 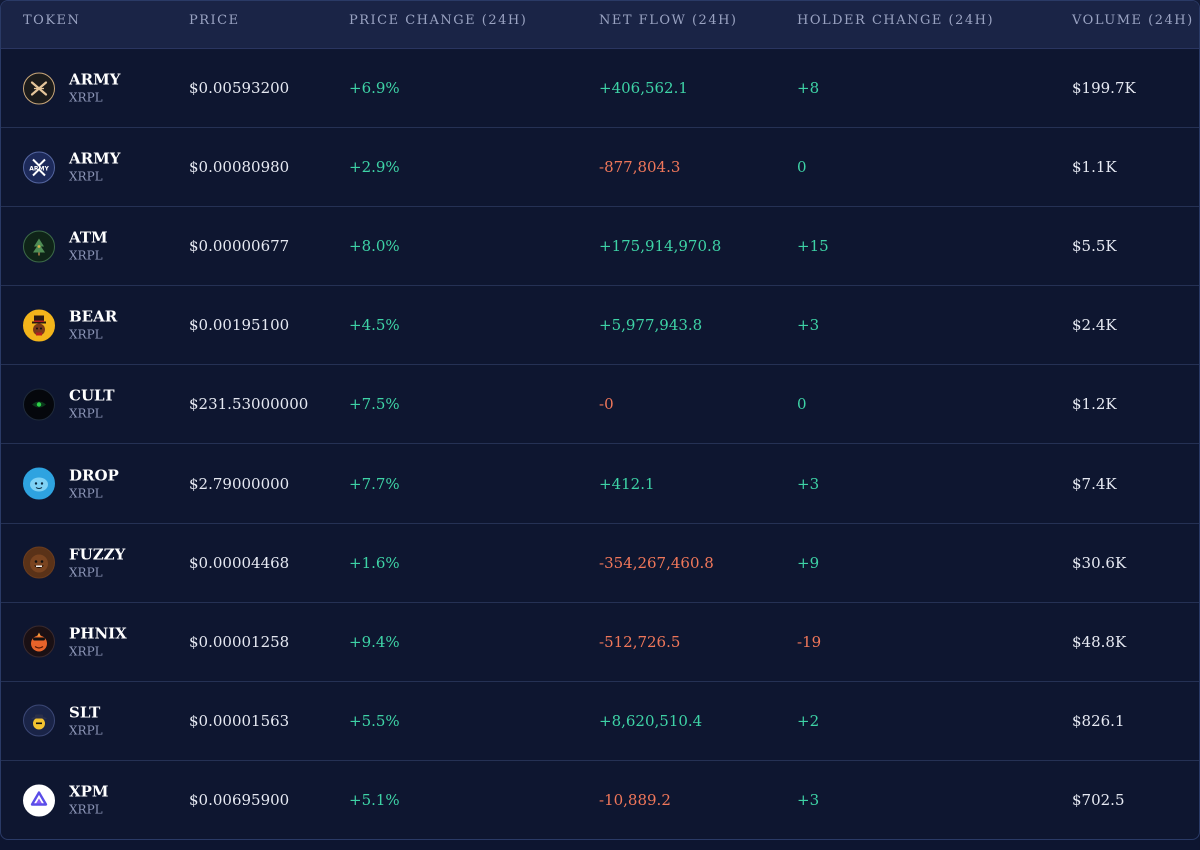 I want to click on holder-change-value: -19, so click(x=809, y=641).